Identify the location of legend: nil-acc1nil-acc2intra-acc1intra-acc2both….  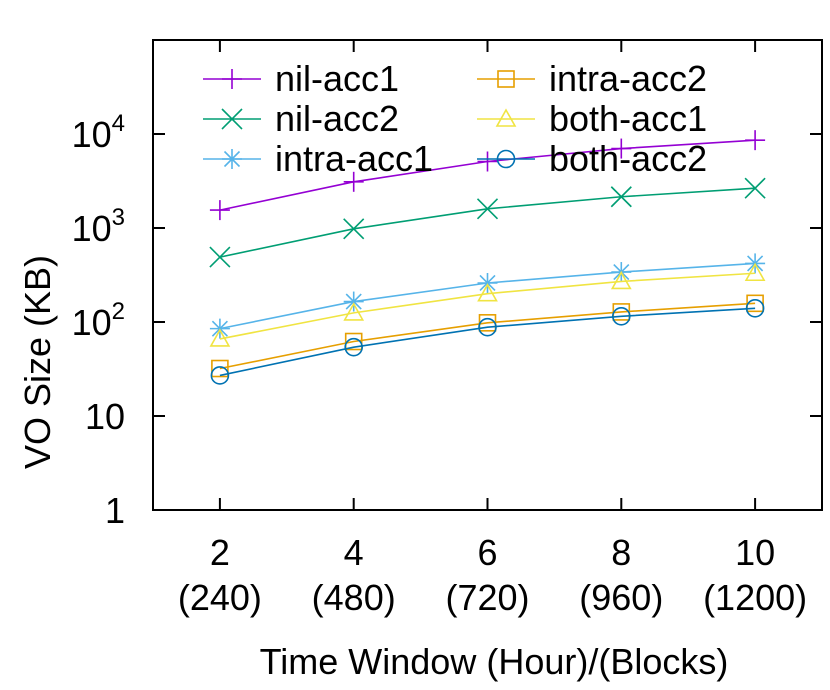
(455, 118).